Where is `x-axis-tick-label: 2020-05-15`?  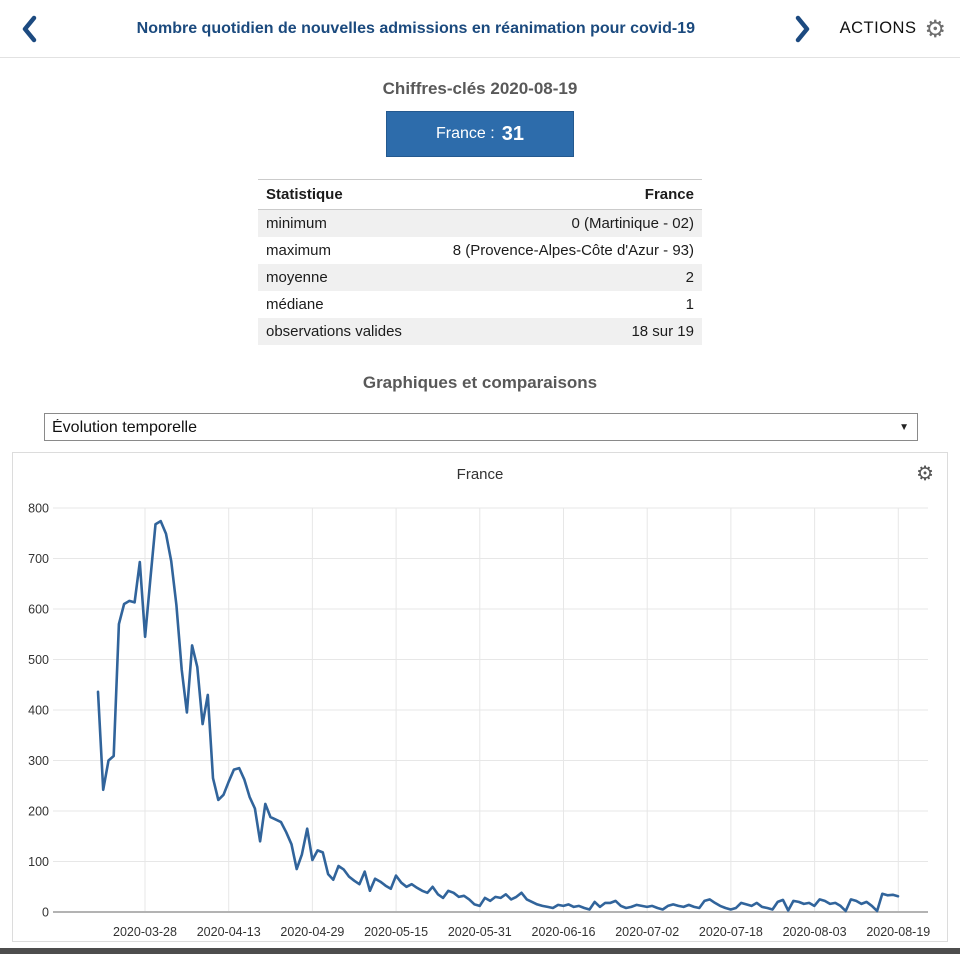
x-axis-tick-label: 2020-05-15 is located at coordinates (396, 932).